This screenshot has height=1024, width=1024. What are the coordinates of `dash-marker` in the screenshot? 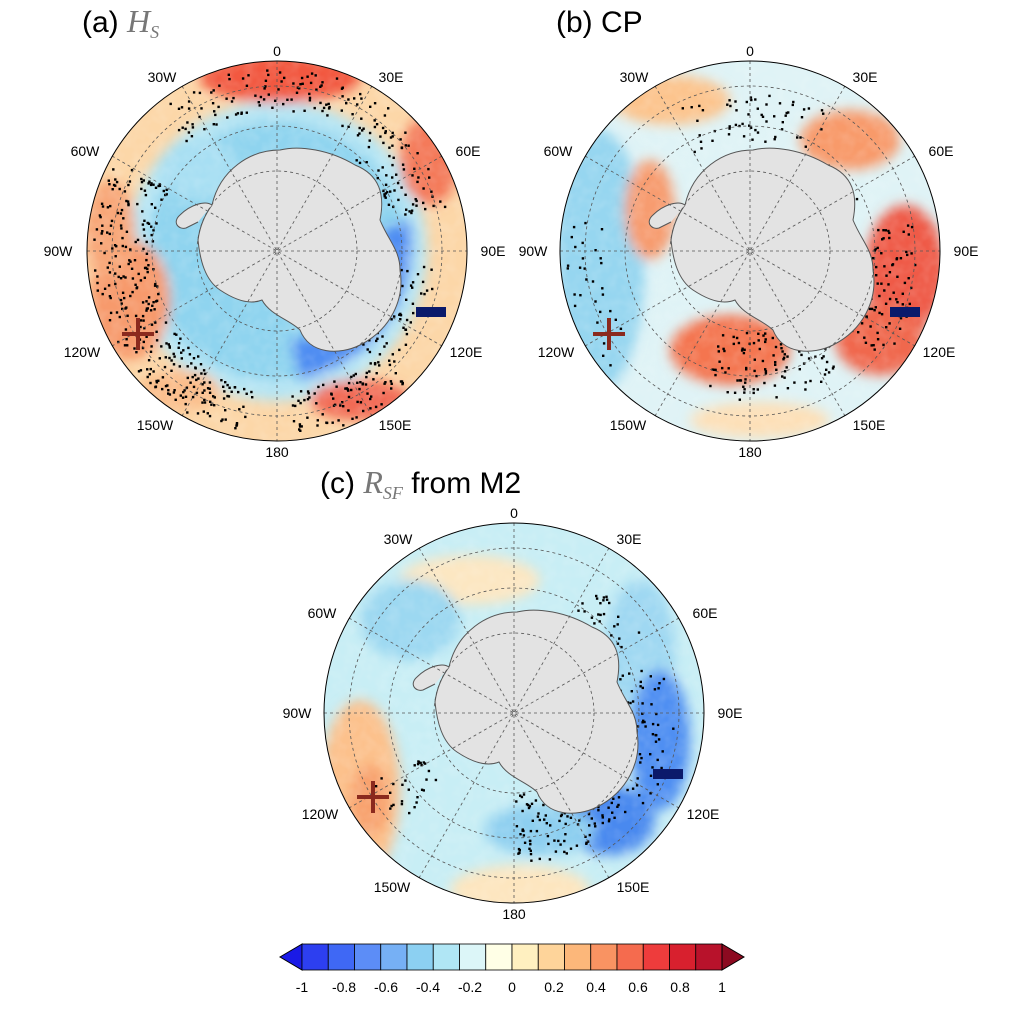 It's located at (905, 312).